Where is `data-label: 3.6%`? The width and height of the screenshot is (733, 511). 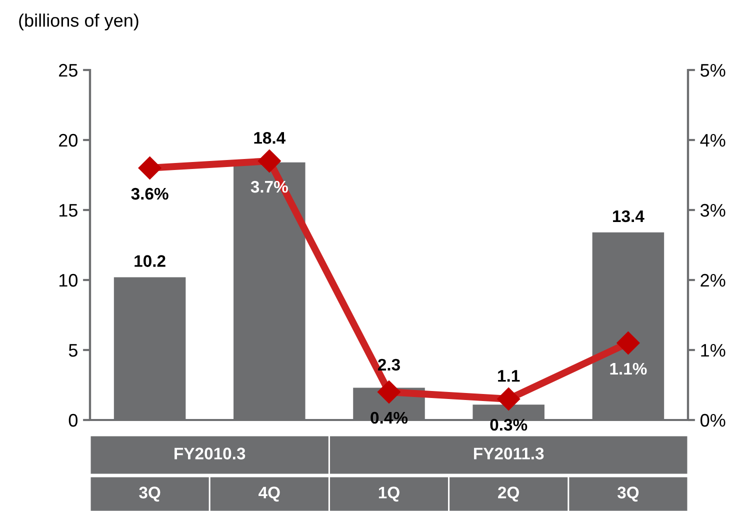 data-label: 3.6% is located at coordinates (149, 194).